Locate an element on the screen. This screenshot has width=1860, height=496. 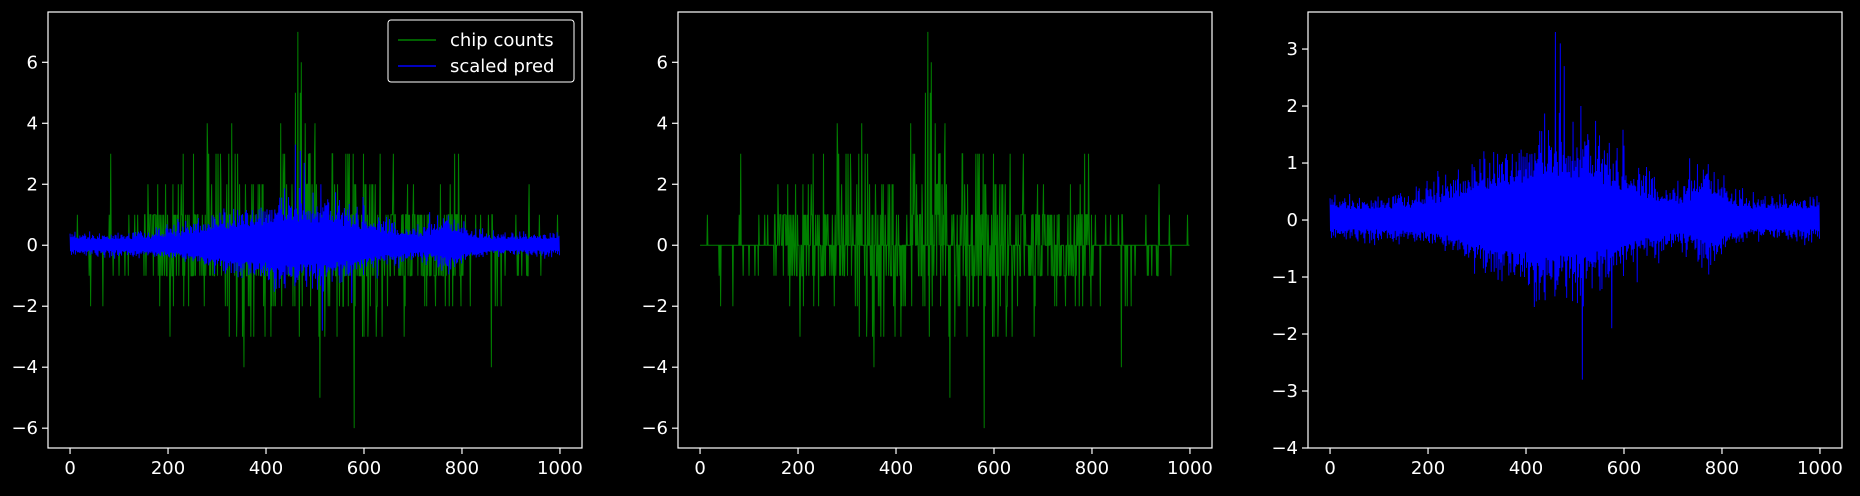
series-scaled-pred is located at coordinates (314, 237).